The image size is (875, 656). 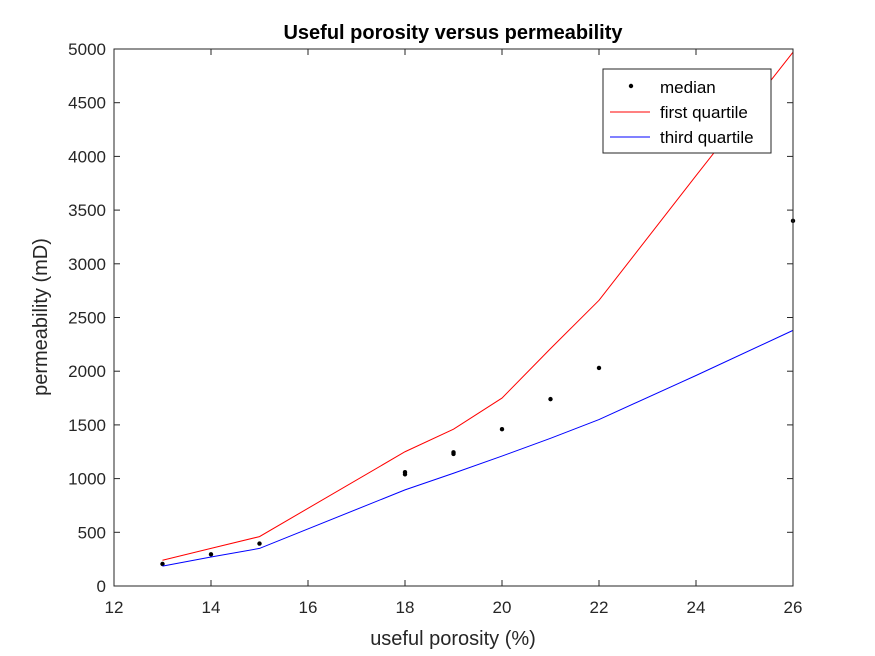 What do you see at coordinates (453, 639) in the screenshot?
I see `x-axis-label: useful porosity (%)` at bounding box center [453, 639].